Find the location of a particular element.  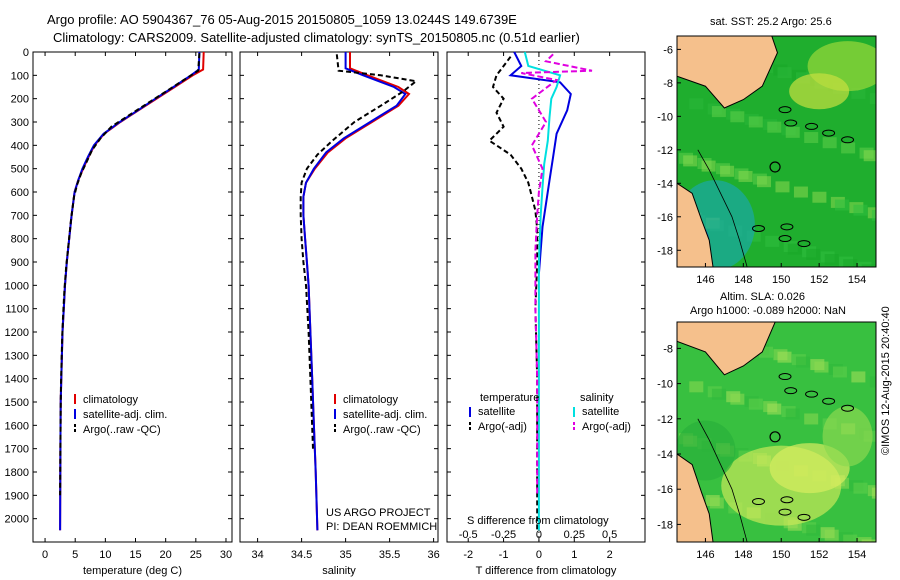

difference-xlabel: T difference from climatology is located at coordinates (546, 571).